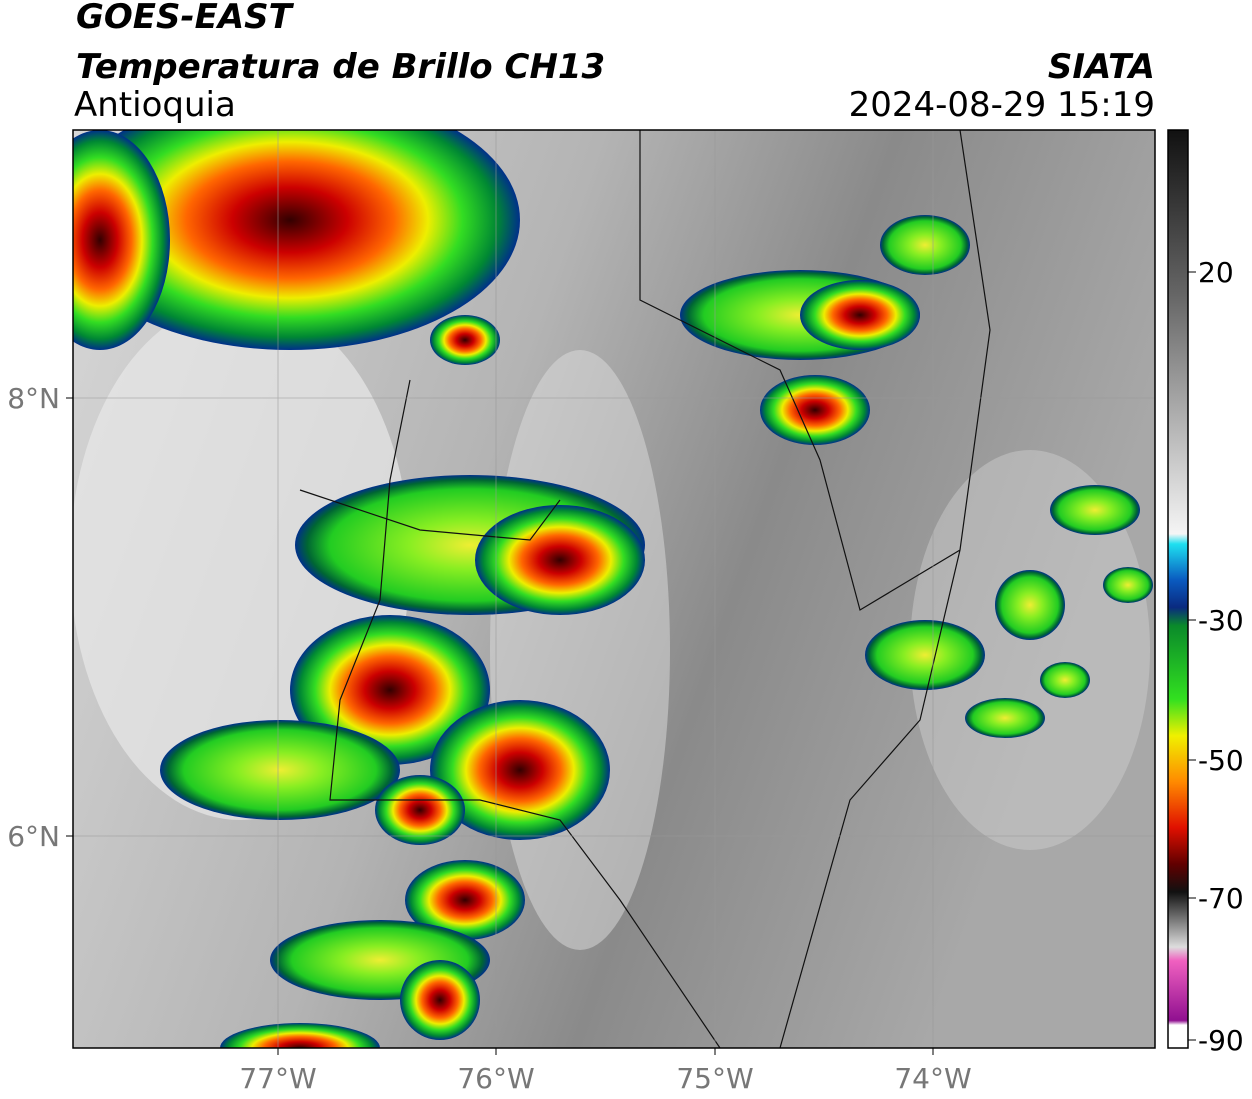  I want to click on colorbar, so click(1178, 589).